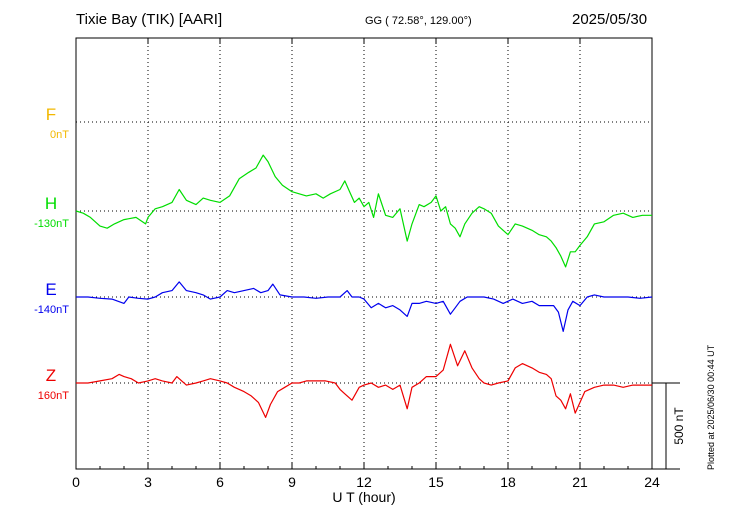 The image size is (730, 520). Describe the element at coordinates (436, 482) in the screenshot. I see `x-tick-label: 15` at that location.